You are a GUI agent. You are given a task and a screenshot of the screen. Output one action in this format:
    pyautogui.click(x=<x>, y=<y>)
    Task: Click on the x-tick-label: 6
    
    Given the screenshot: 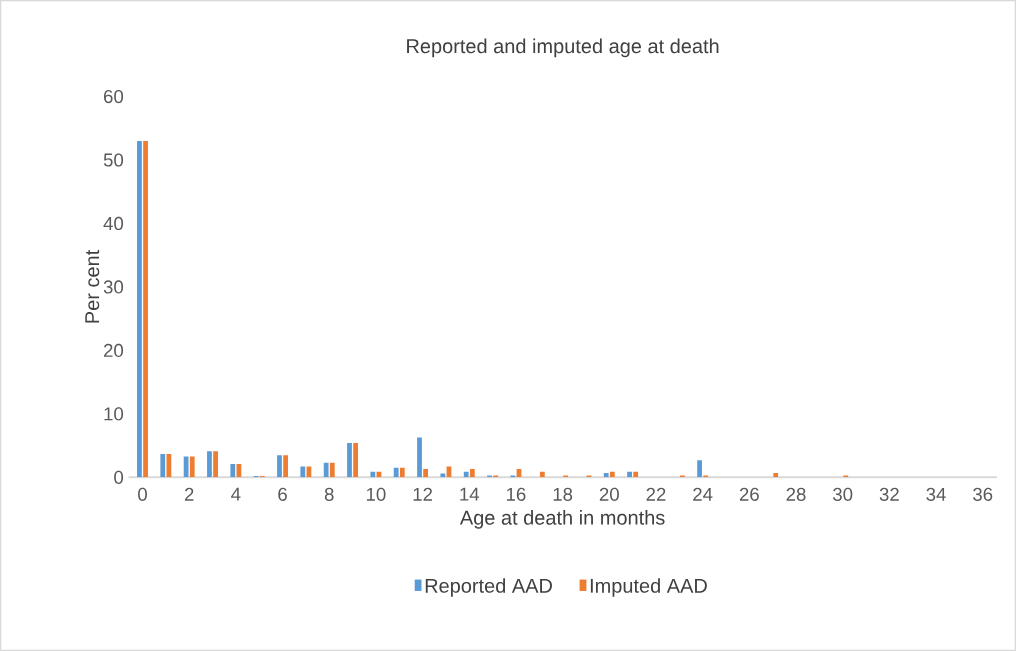 What is the action you would take?
    pyautogui.click(x=282, y=494)
    